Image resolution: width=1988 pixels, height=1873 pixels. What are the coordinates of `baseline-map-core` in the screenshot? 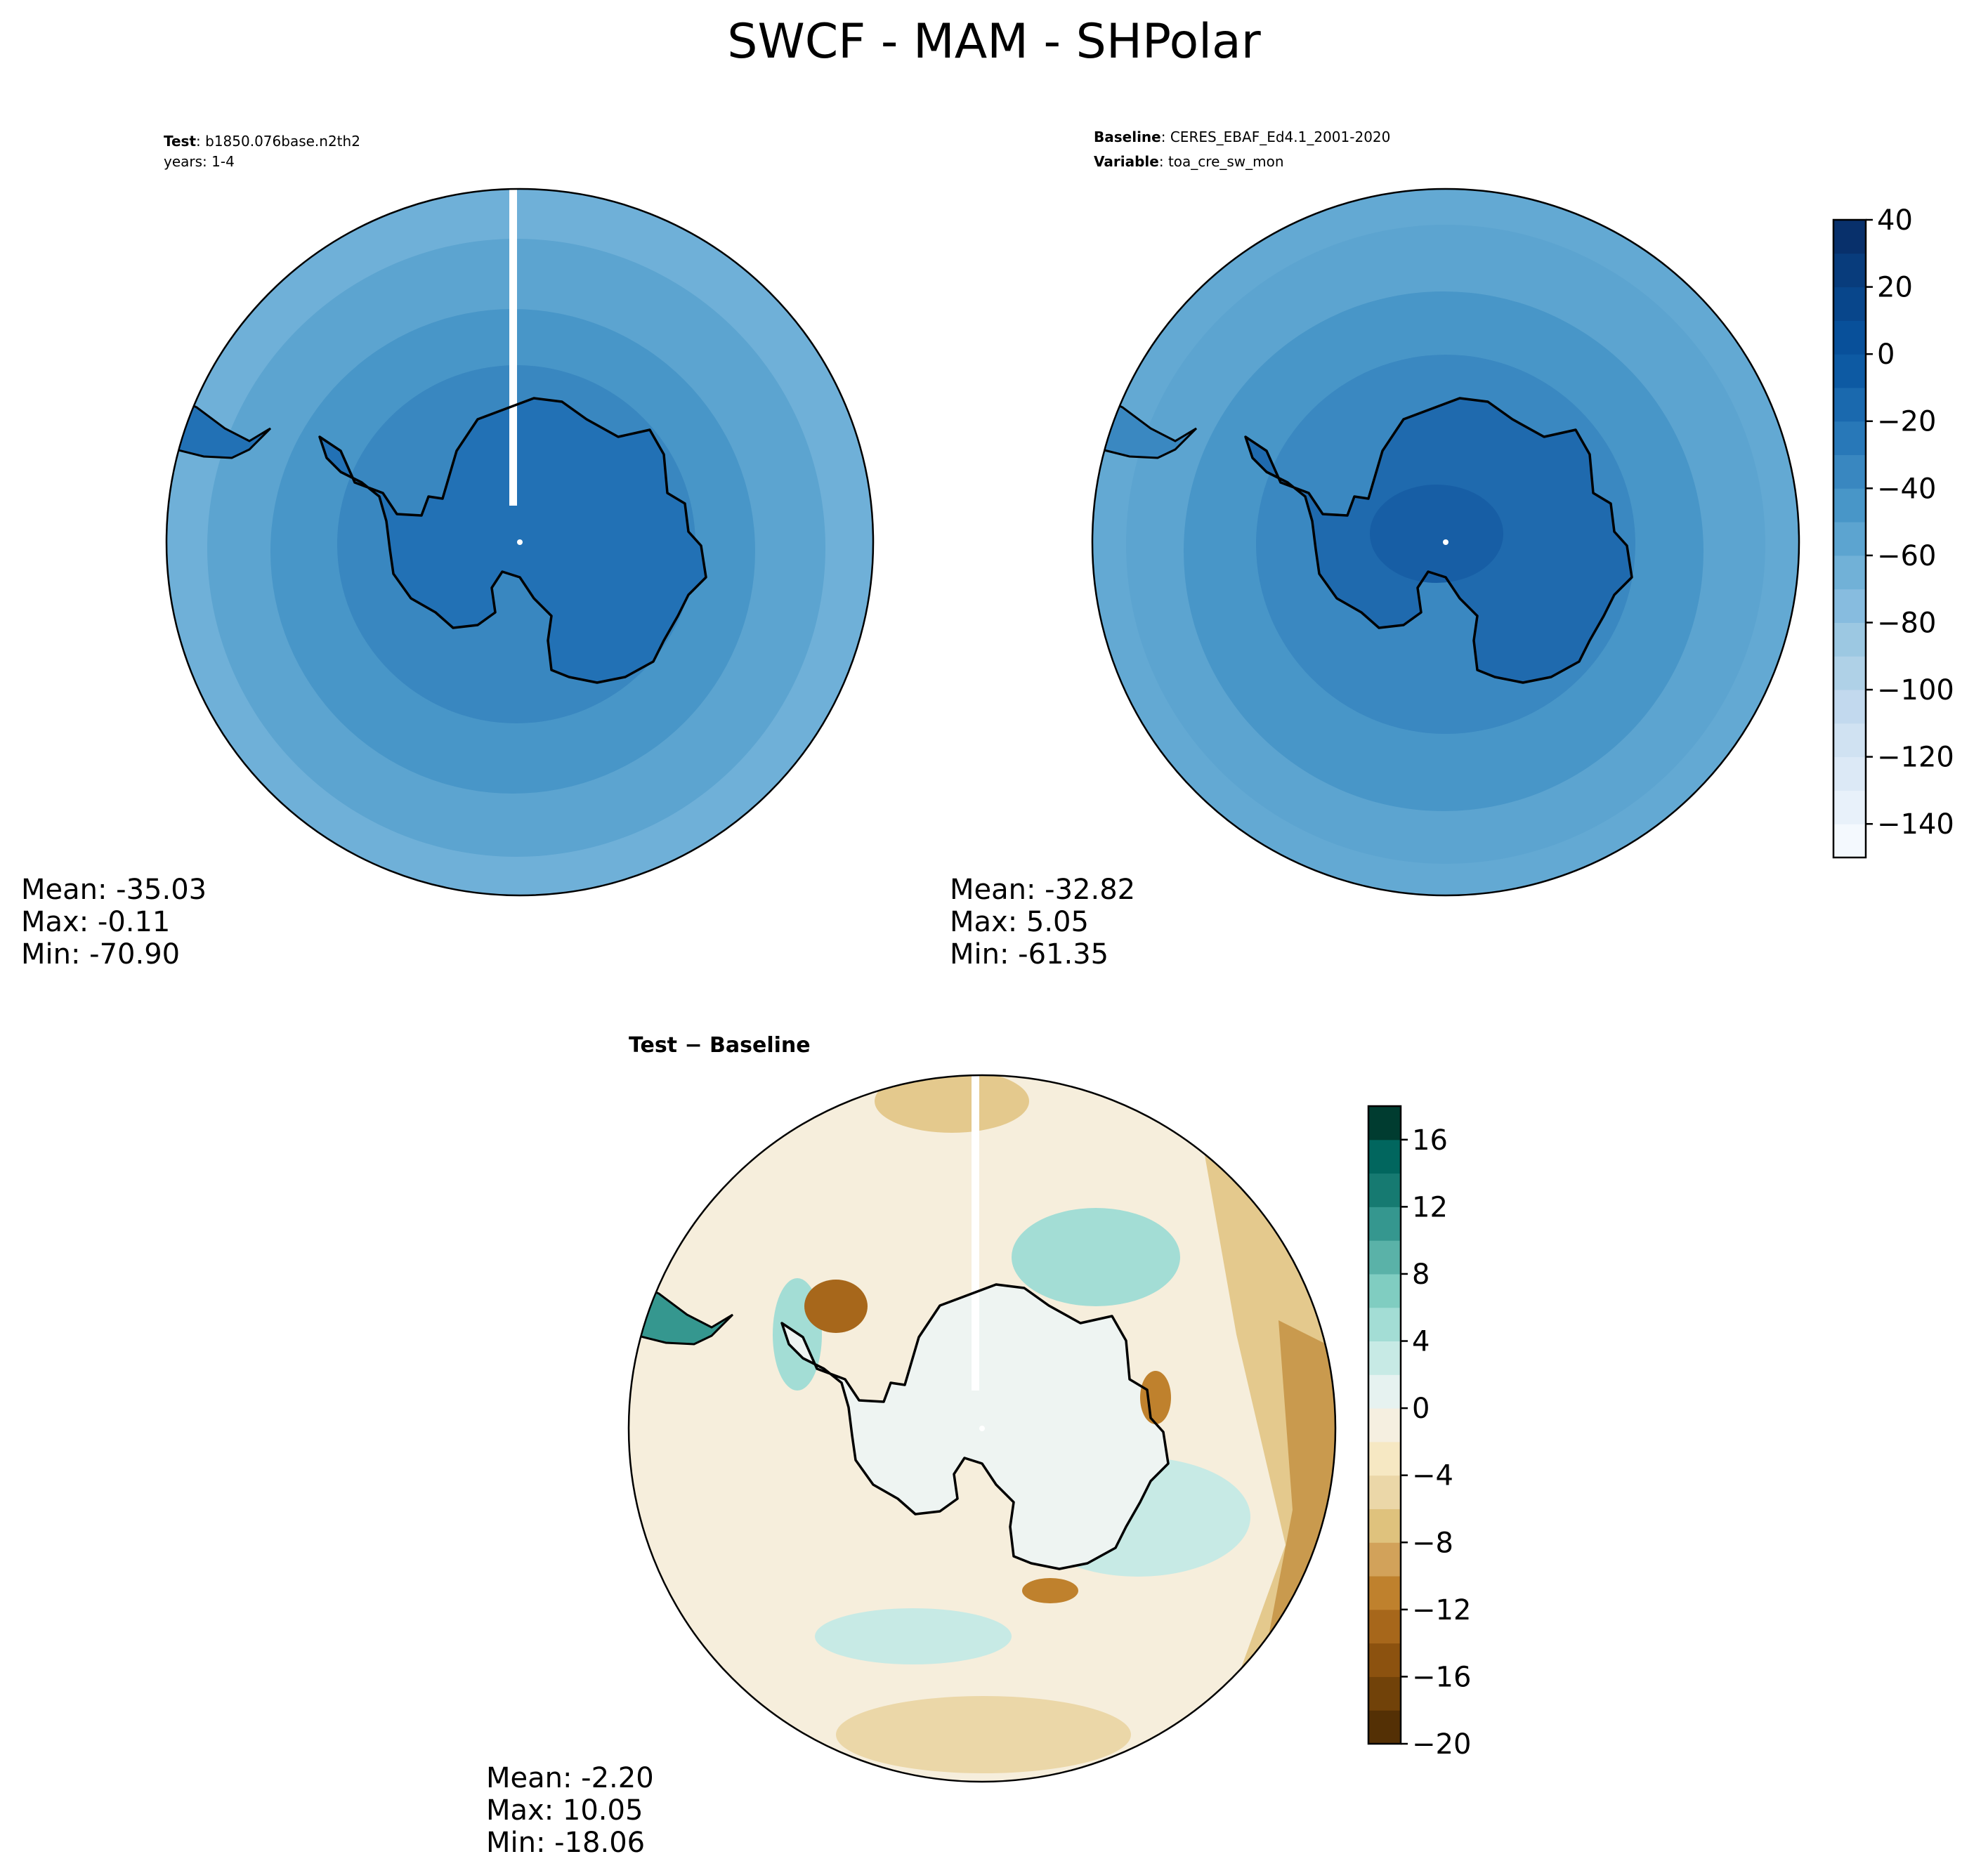 It's located at (1436, 534).